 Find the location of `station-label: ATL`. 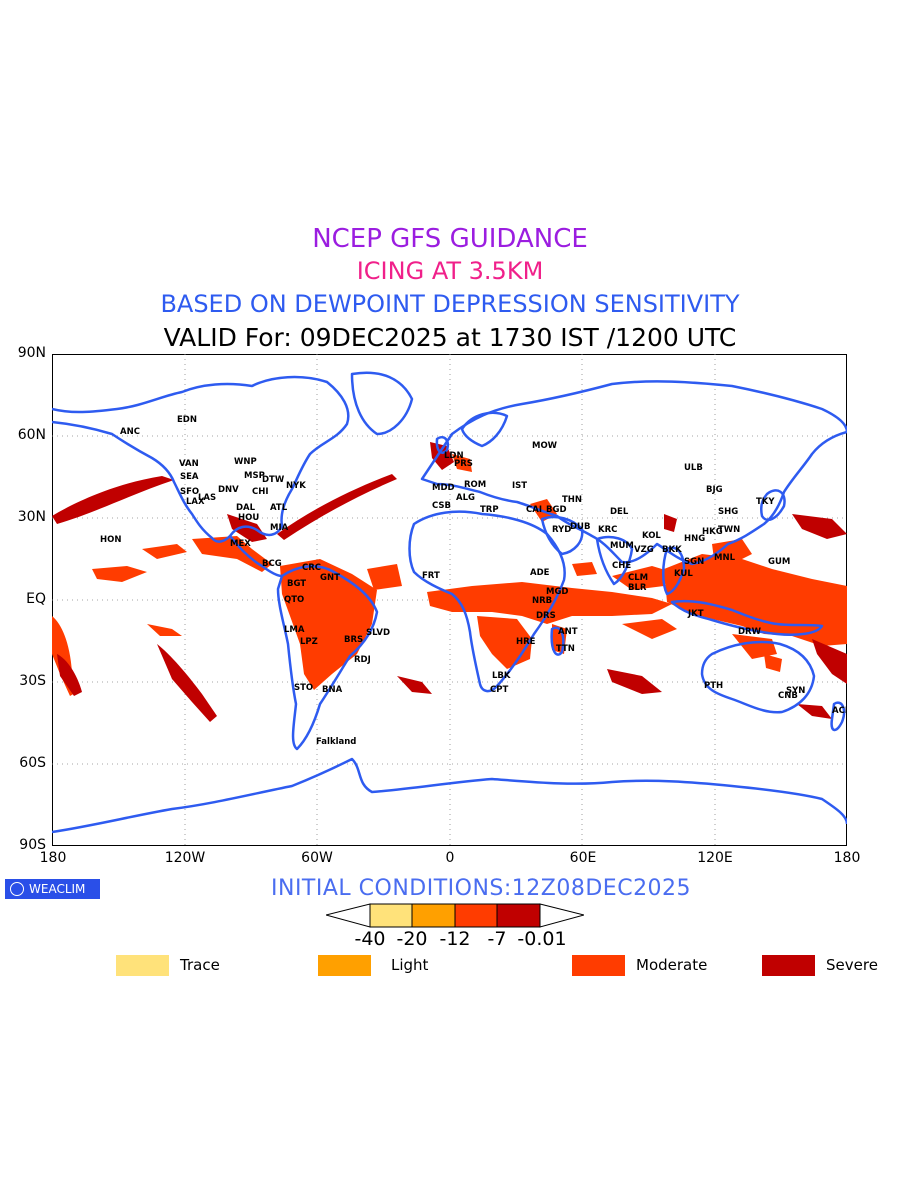

station-label: ATL is located at coordinates (279, 508).